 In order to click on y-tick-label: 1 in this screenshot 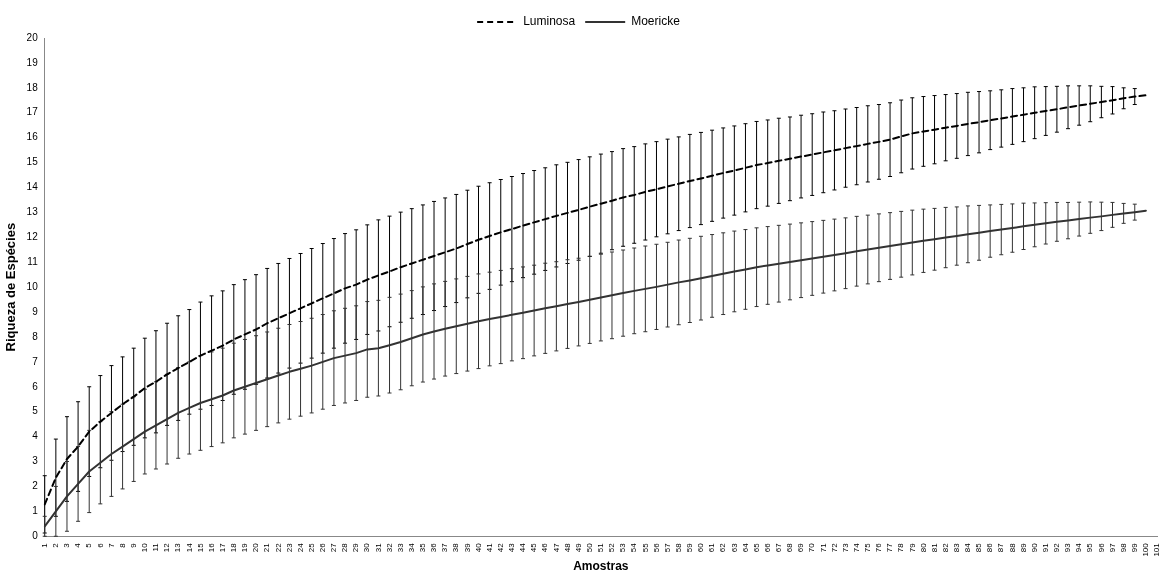, I will do `click(35, 511)`.